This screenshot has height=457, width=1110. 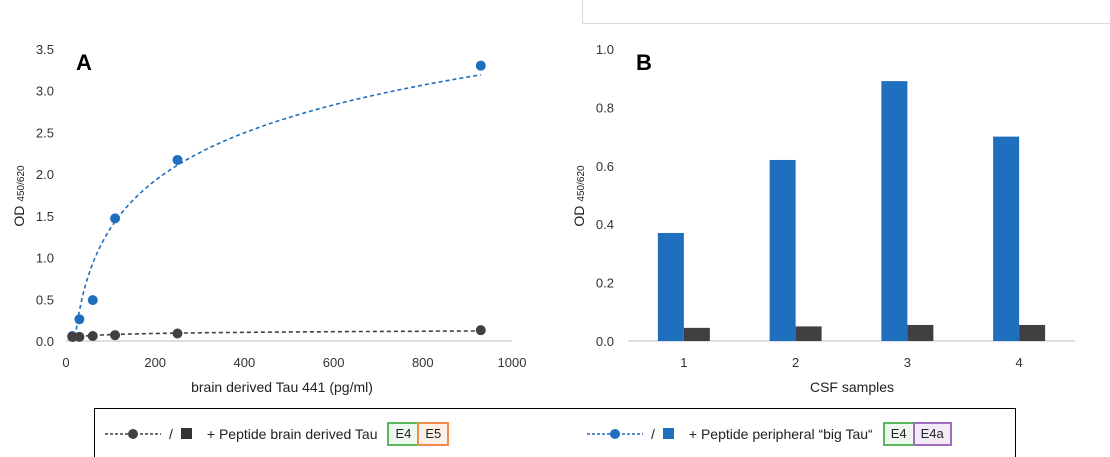 I want to click on legend-blue-line-marker-icon, so click(x=615, y=434).